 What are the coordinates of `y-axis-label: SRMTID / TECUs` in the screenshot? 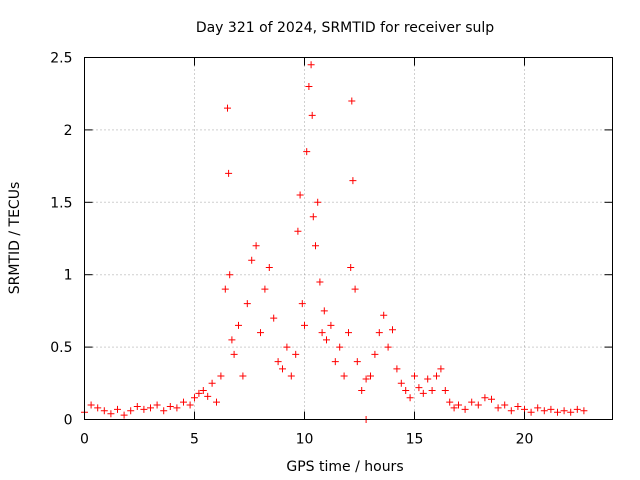 It's located at (15, 238).